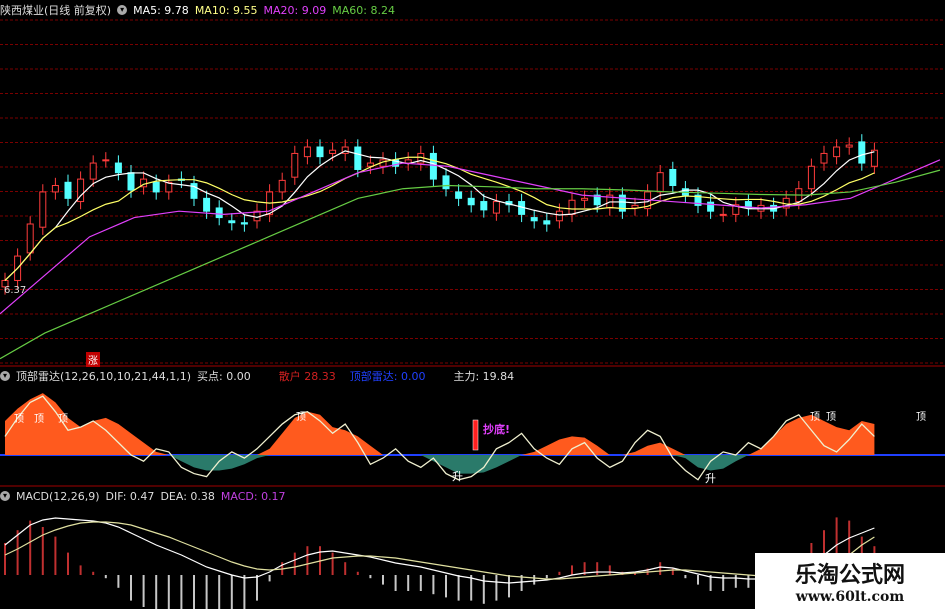 This screenshot has width=945, height=609. I want to click on dif-value: DIF: 0.47, so click(130, 496).